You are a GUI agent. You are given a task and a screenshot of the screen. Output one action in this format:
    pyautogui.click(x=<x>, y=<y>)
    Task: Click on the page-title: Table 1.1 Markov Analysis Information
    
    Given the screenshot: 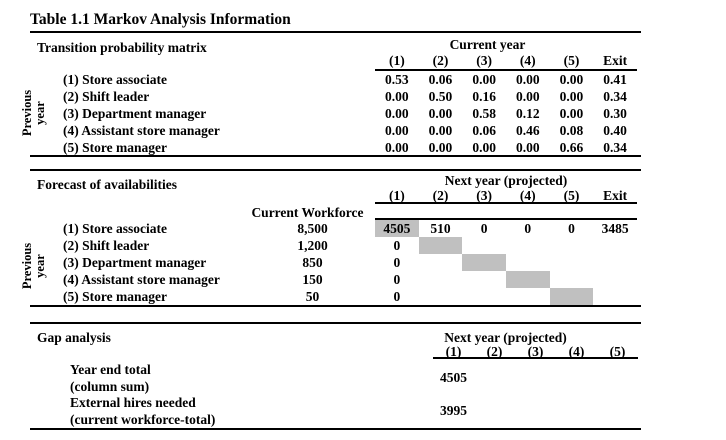 What is the action you would take?
    pyautogui.click(x=160, y=19)
    